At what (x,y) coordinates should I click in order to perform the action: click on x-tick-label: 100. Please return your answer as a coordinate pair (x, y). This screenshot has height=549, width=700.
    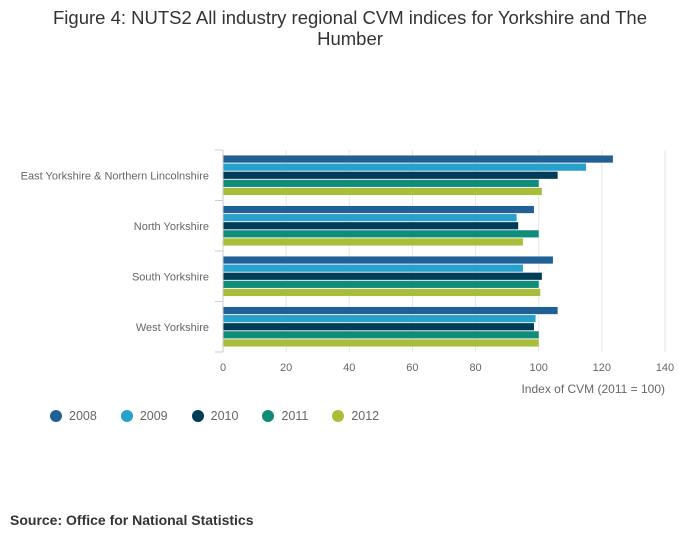
    Looking at the image, I should click on (539, 368).